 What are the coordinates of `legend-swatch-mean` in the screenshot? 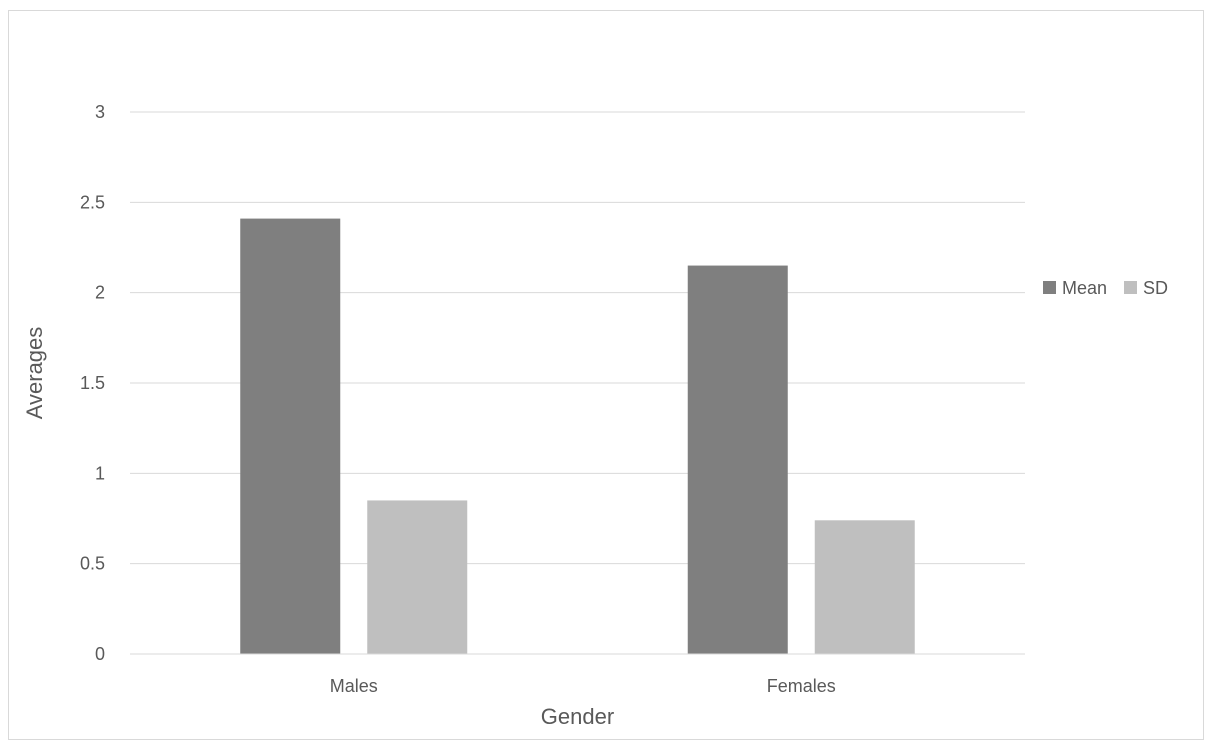 It's located at (1049, 287).